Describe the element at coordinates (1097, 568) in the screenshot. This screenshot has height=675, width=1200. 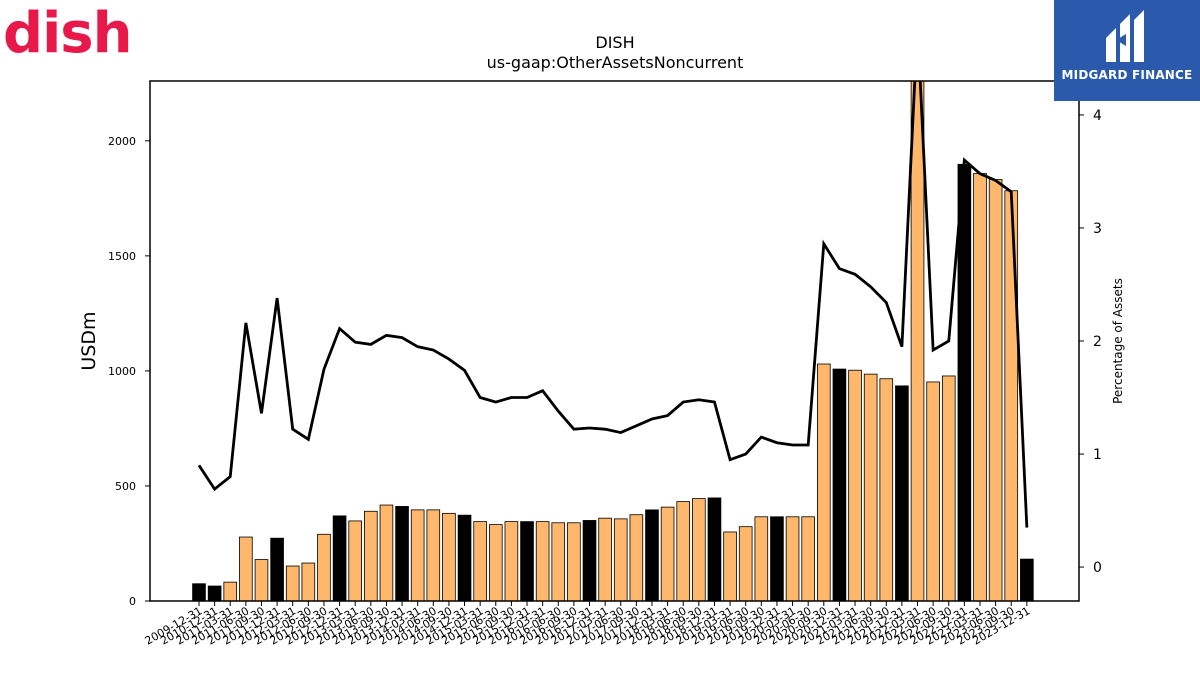
I see `y2-tick-label: 0` at that location.